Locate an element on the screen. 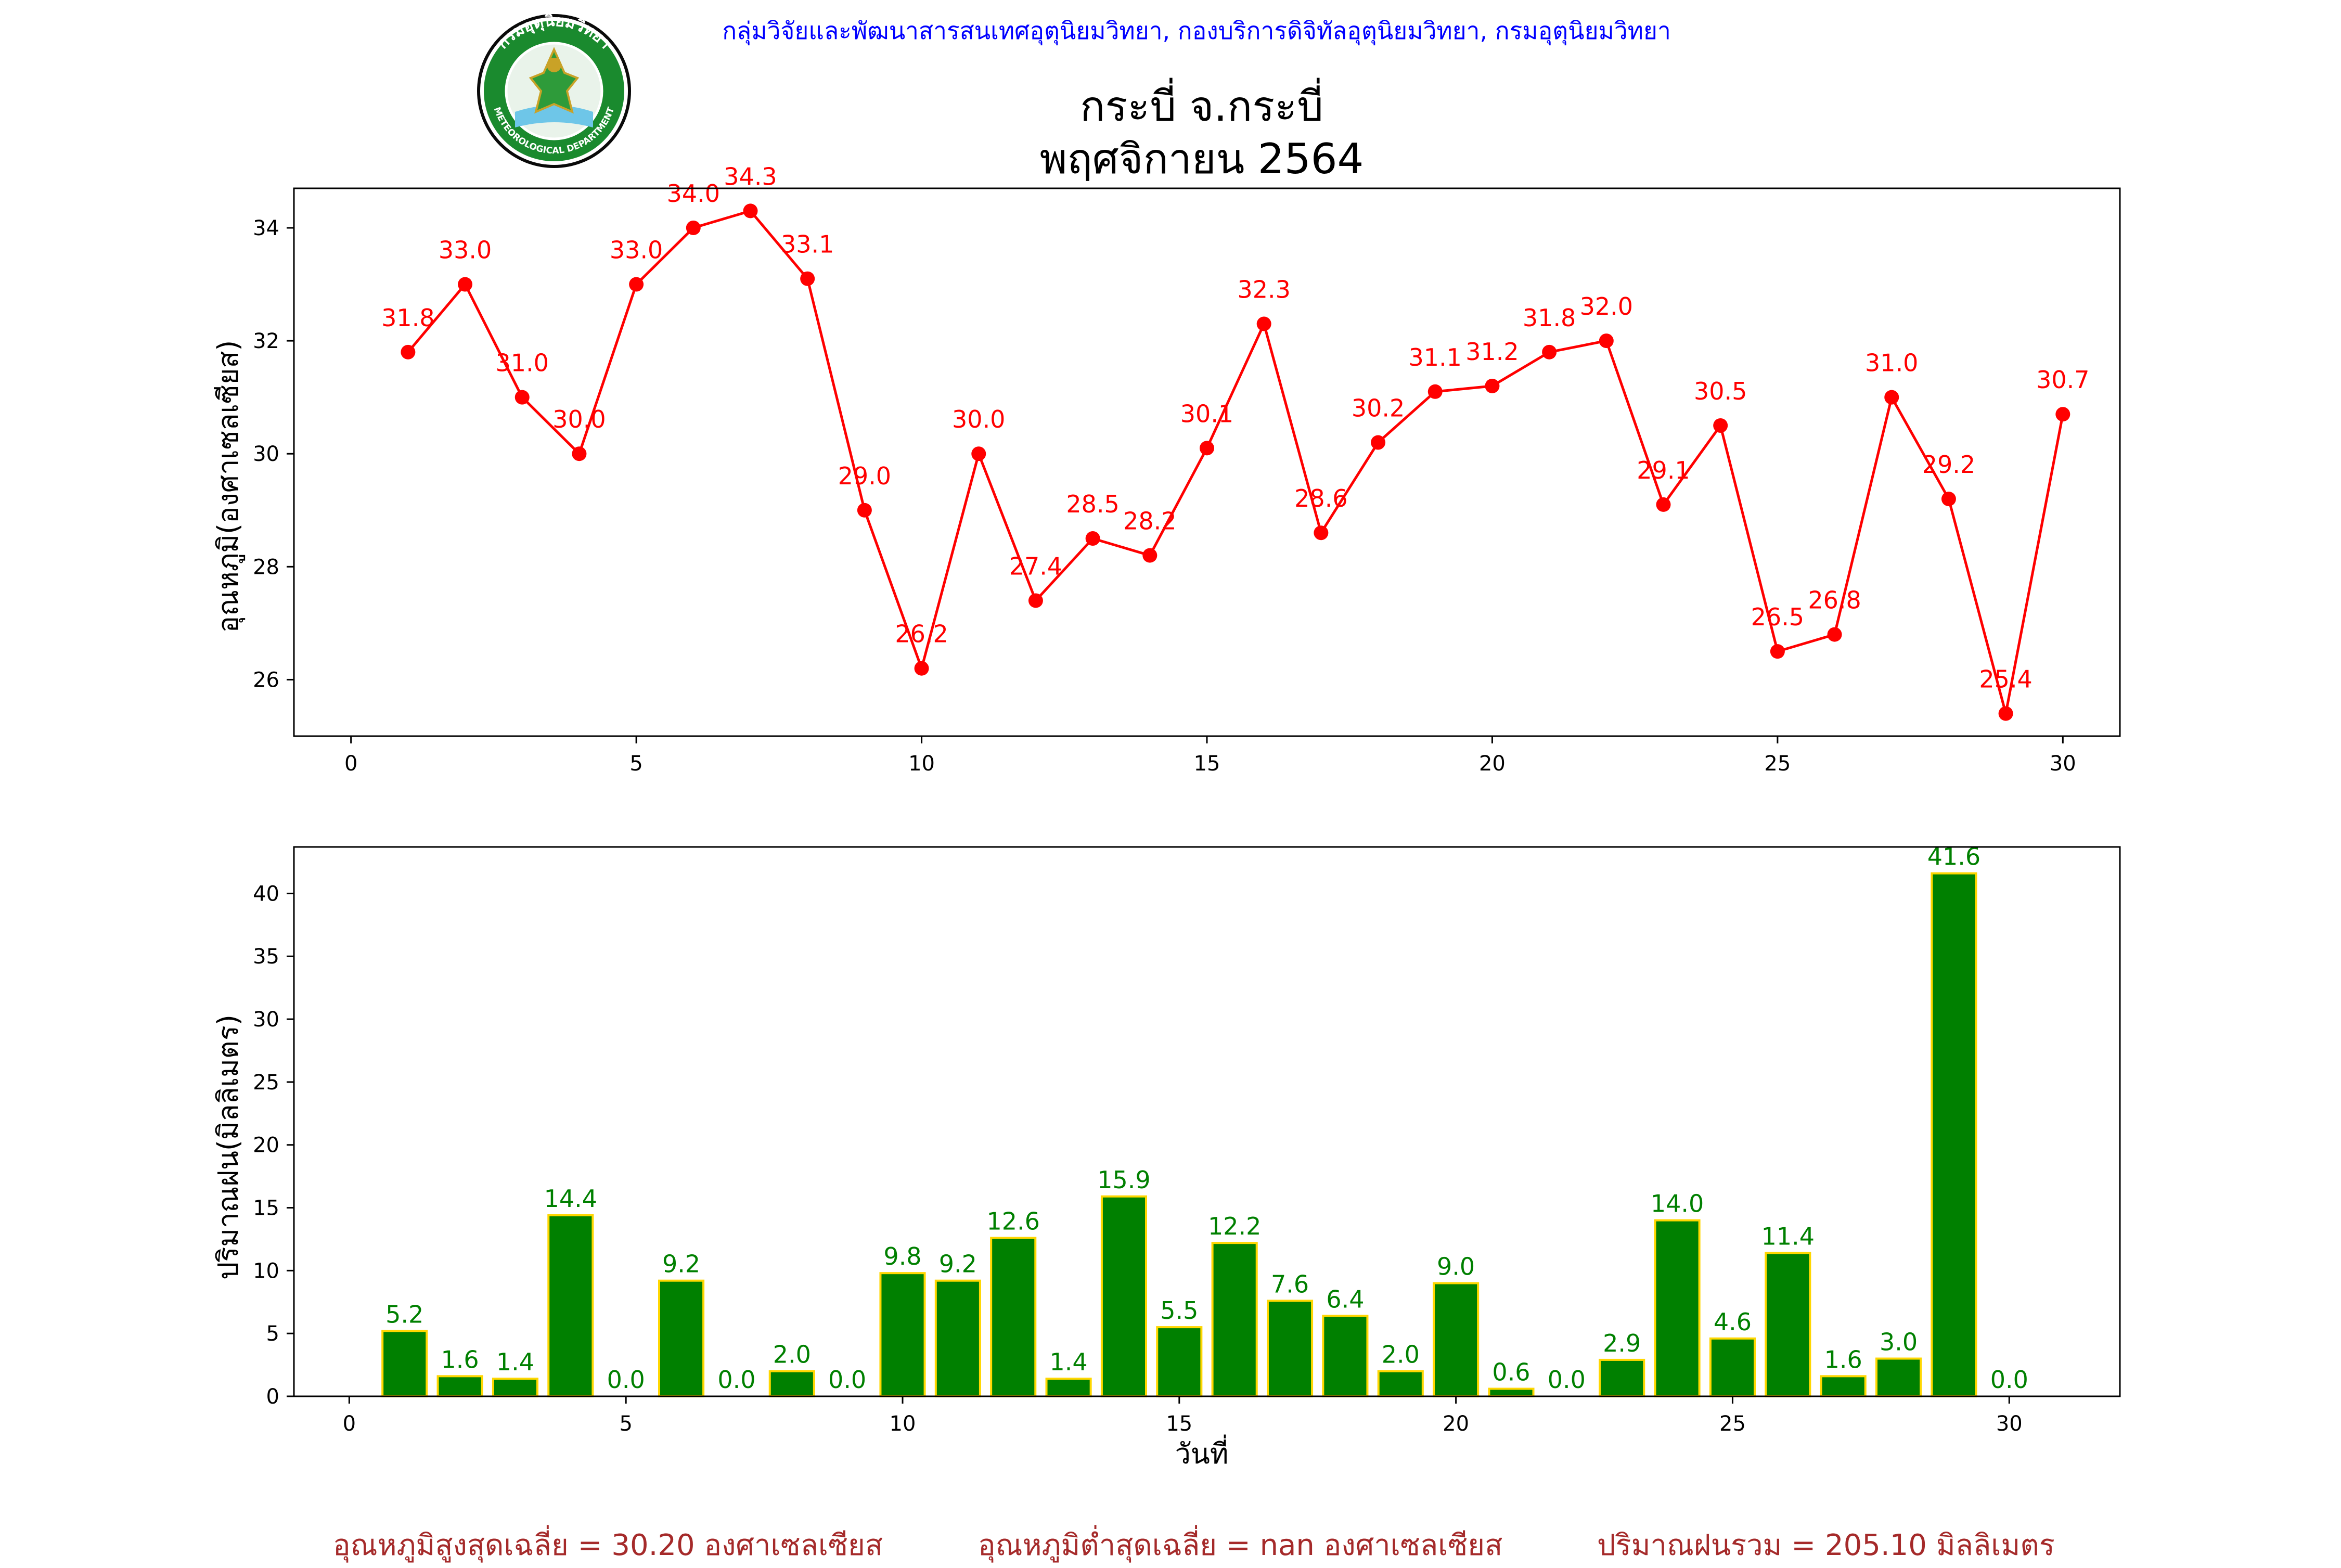 Image resolution: width=2341 pixels, height=1568 pixels. temperature-data-label: 29.1 is located at coordinates (1663, 470).